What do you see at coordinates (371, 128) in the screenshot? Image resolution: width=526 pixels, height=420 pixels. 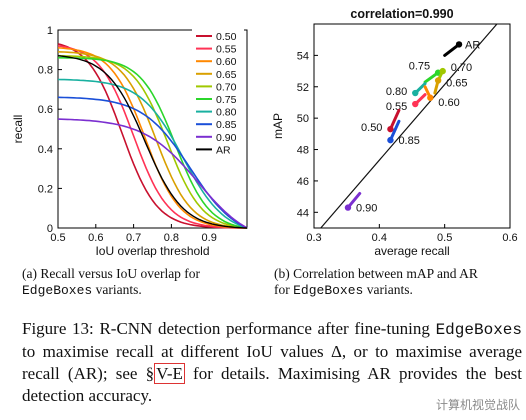 I see `point-label-050: 0.50` at bounding box center [371, 128].